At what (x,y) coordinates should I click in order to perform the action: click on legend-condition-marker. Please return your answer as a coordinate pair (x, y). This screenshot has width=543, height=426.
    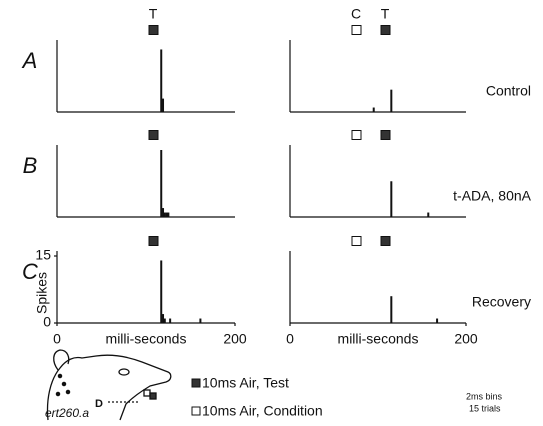
    Looking at the image, I should click on (196, 411).